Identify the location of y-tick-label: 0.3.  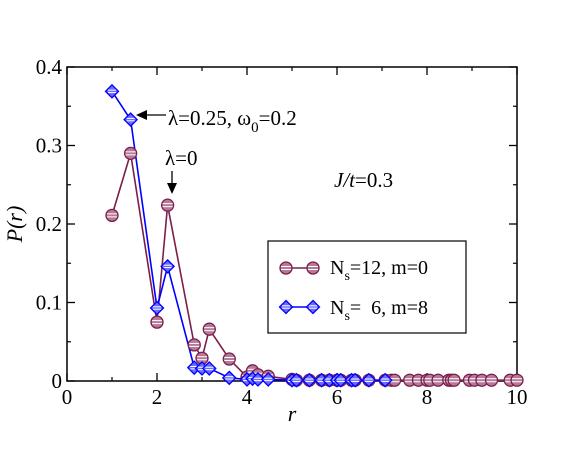
(49, 146).